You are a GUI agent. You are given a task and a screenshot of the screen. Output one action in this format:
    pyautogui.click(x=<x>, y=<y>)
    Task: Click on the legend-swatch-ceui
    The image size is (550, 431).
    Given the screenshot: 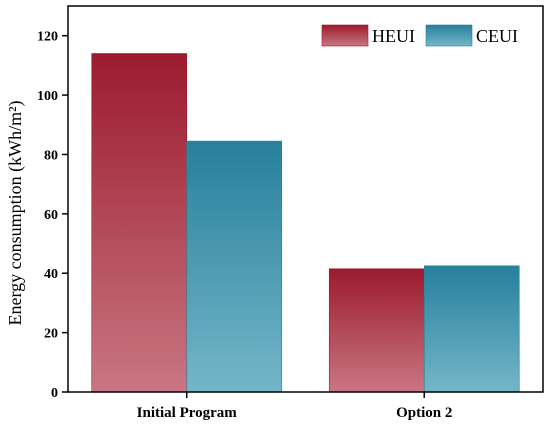 What is the action you would take?
    pyautogui.click(x=449, y=35)
    